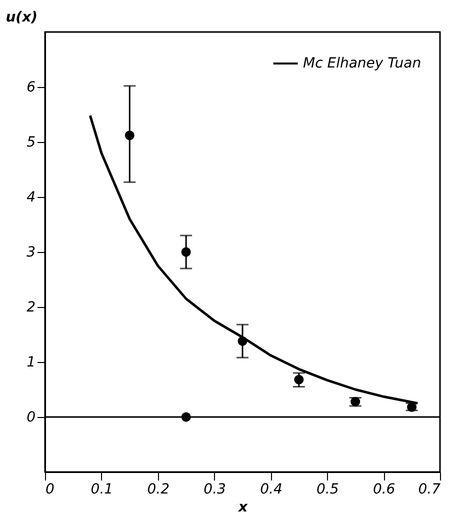  What do you see at coordinates (429, 490) in the screenshot?
I see `x-tick-label: 0.7` at bounding box center [429, 490].